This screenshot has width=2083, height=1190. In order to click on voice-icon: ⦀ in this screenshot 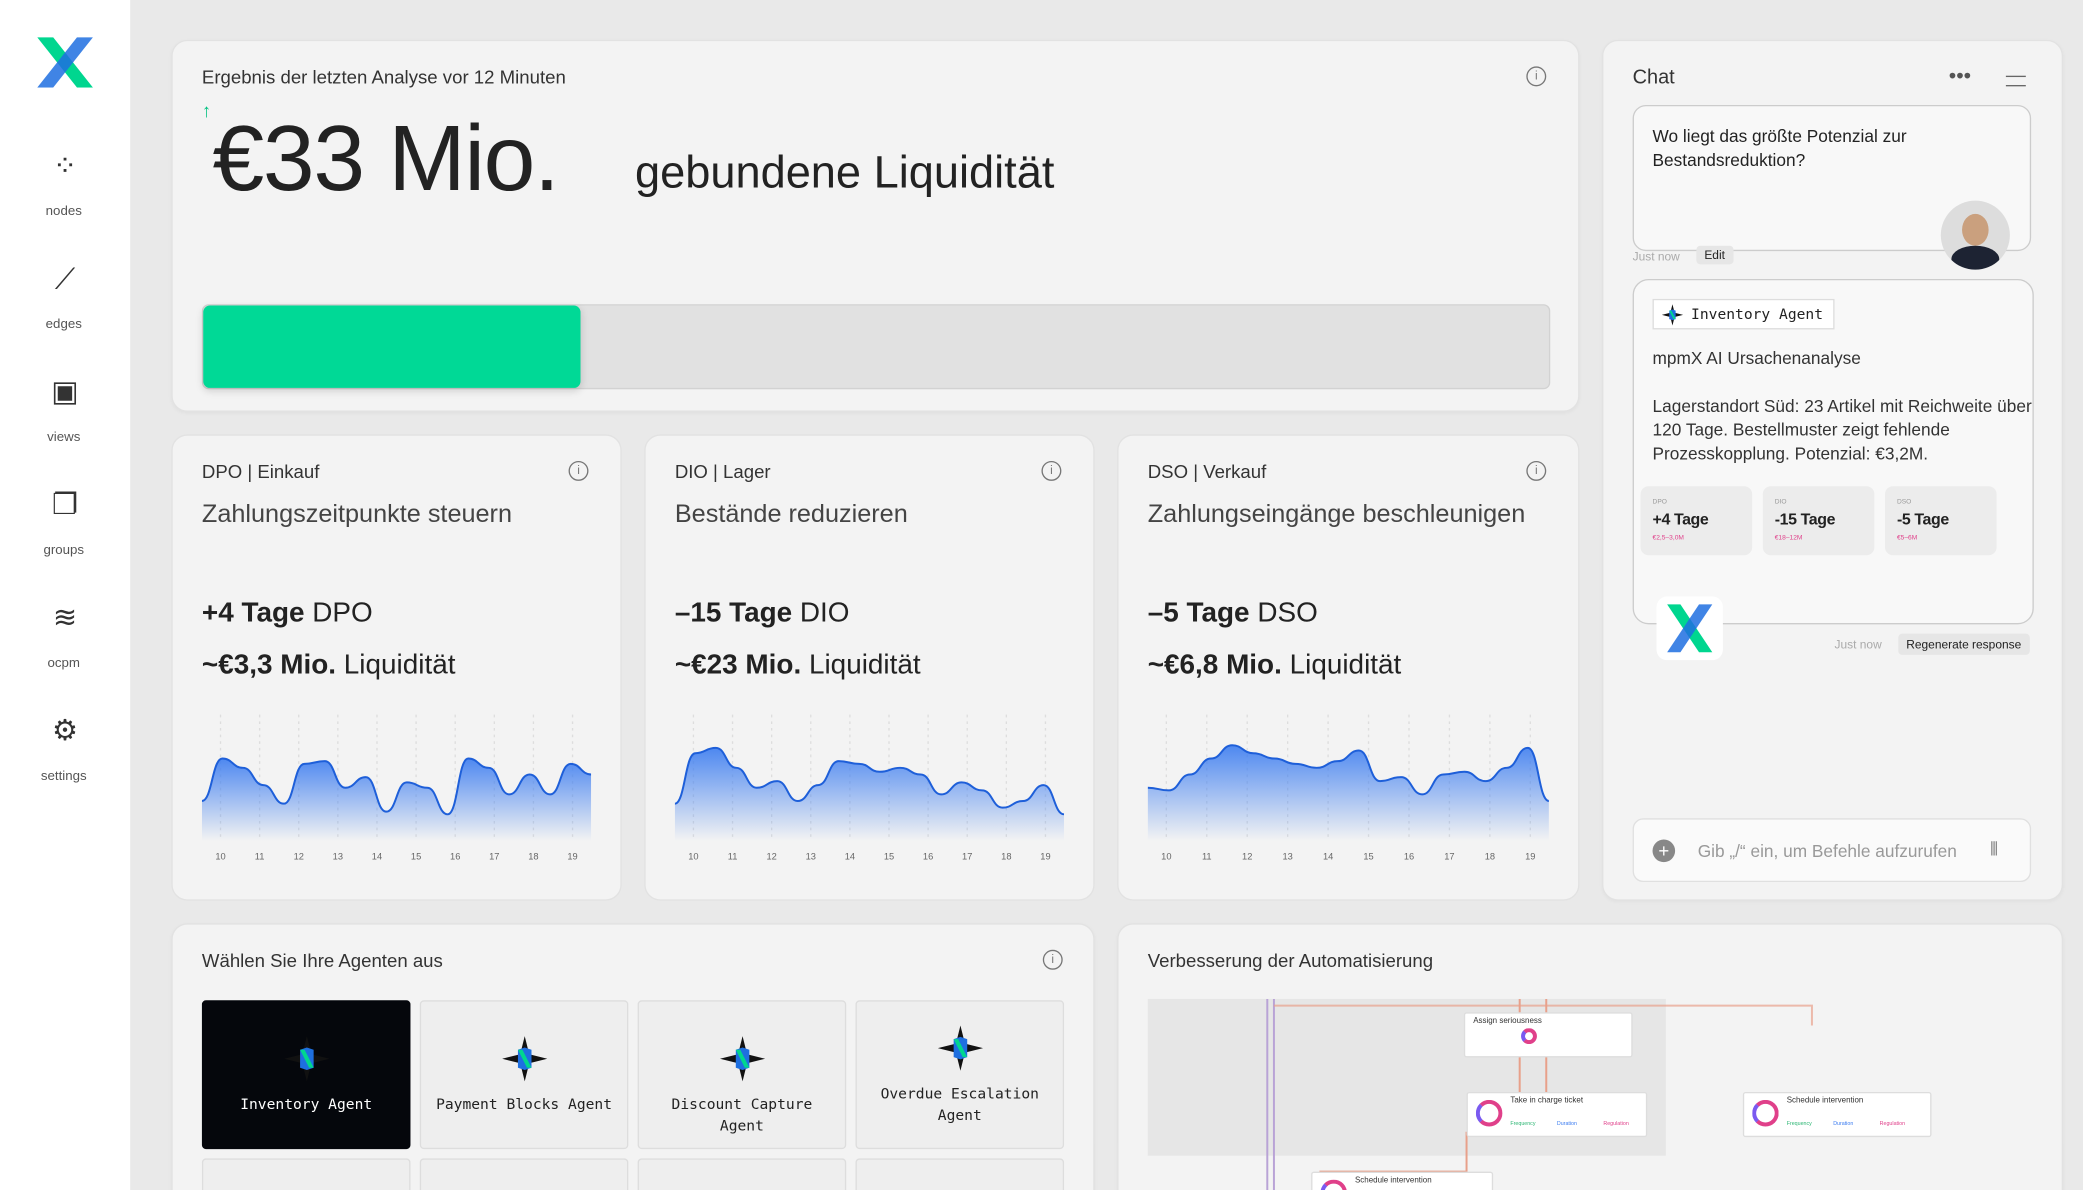, I will do `click(1994, 849)`.